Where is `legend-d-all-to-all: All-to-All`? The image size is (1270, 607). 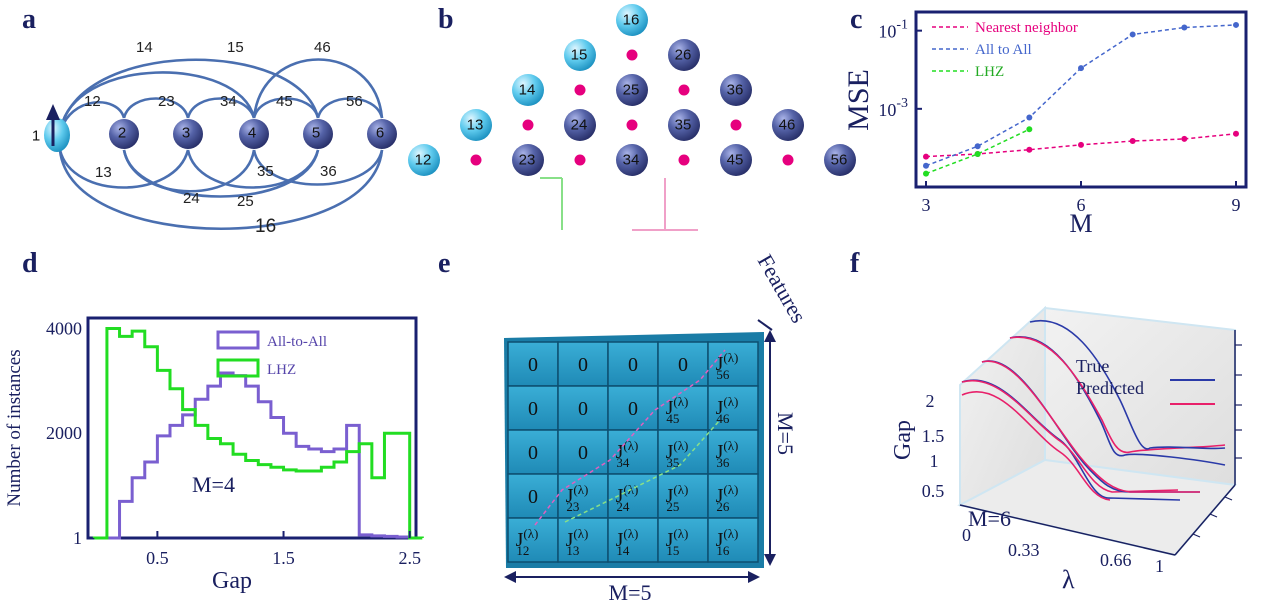 legend-d-all-to-all: All-to-All is located at coordinates (297, 342).